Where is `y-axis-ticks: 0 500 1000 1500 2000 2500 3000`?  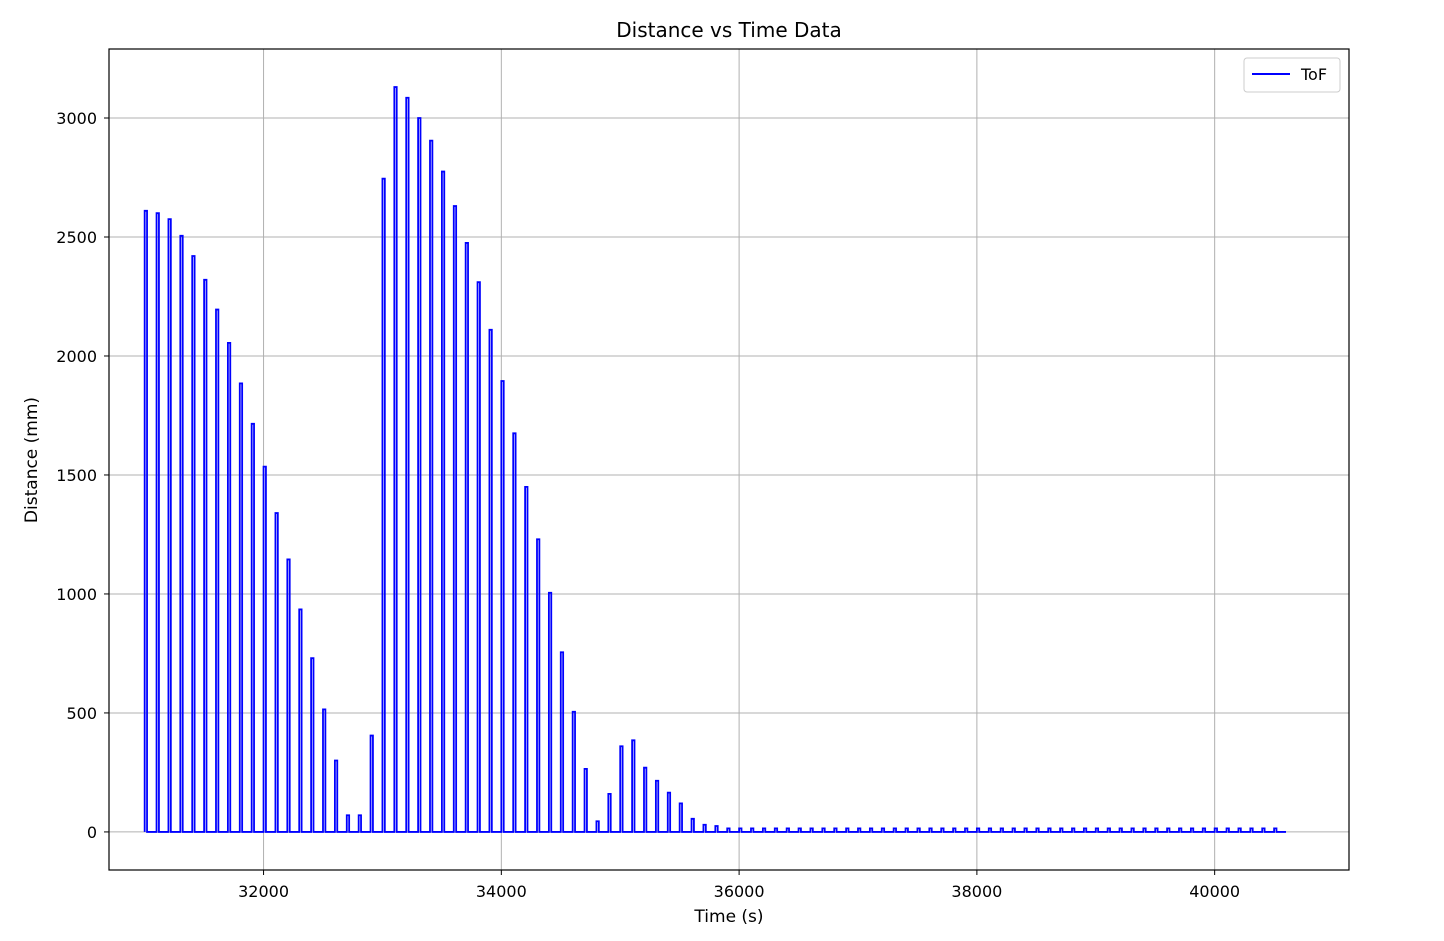 y-axis-ticks: 0 500 1000 1500 2000 2500 3000 is located at coordinates (82, 475).